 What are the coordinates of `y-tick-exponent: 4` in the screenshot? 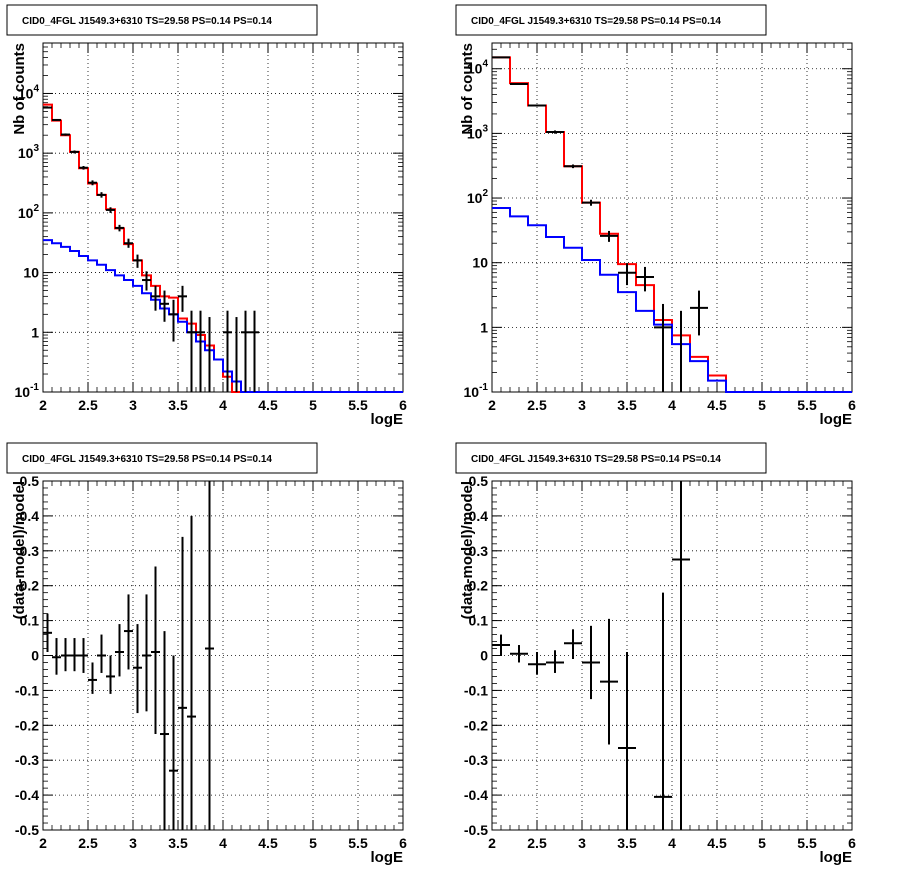 It's located at (36, 88).